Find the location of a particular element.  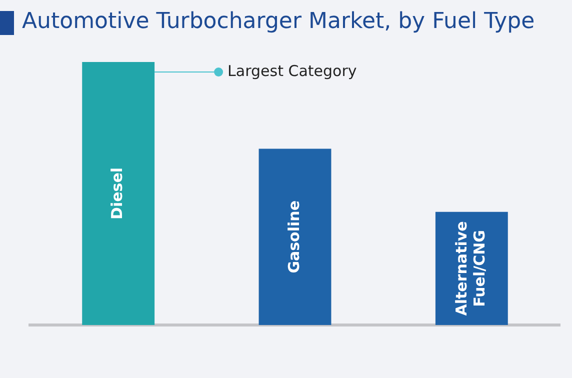

annotation: Largest Category is located at coordinates (292, 71).